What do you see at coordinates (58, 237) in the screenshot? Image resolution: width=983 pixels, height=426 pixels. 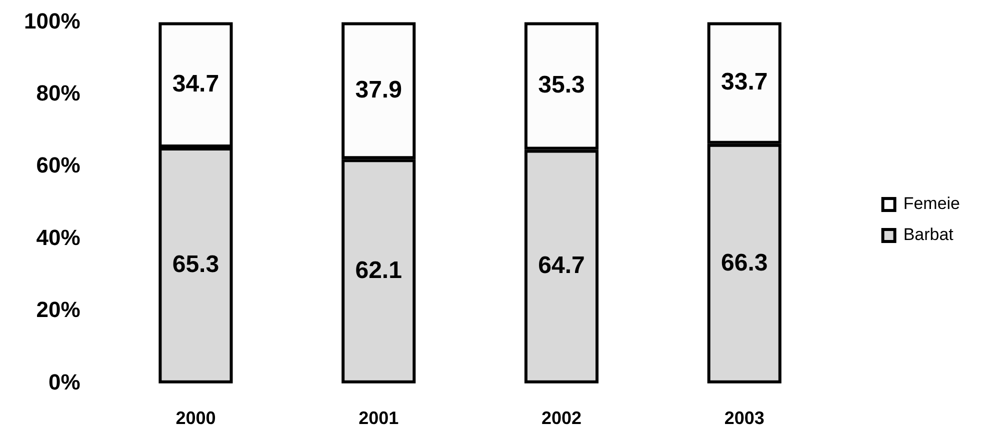 I see `y-tick-label: 40%` at bounding box center [58, 237].